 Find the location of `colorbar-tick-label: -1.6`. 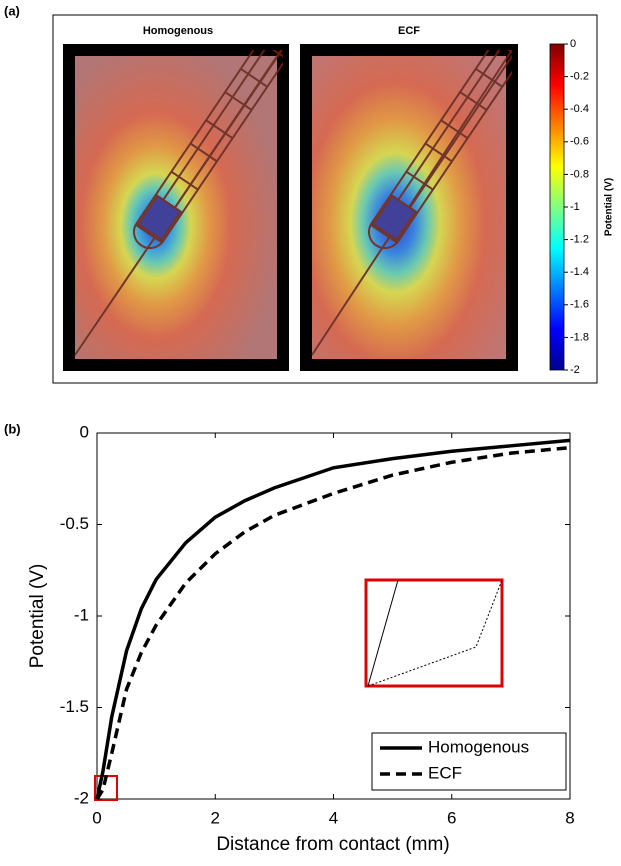

colorbar-tick-label: -1.6 is located at coordinates (579, 305).